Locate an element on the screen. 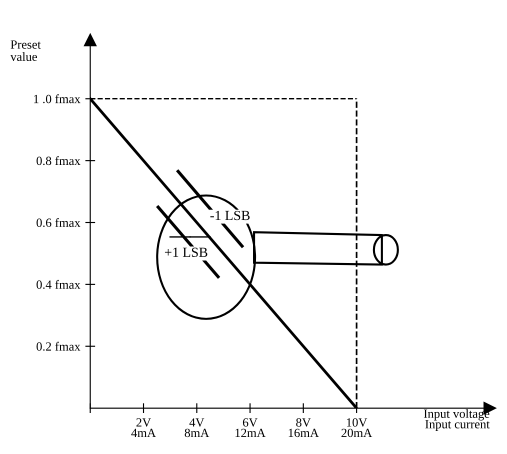 Image resolution: width=507 pixels, height=454 pixels. x-tick-label: 10V 20mA is located at coordinates (357, 428).